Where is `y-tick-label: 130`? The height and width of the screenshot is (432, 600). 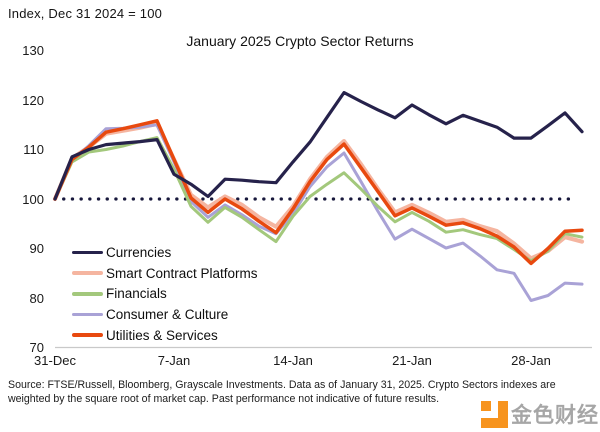
y-tick-label: 130 is located at coordinates (33, 50).